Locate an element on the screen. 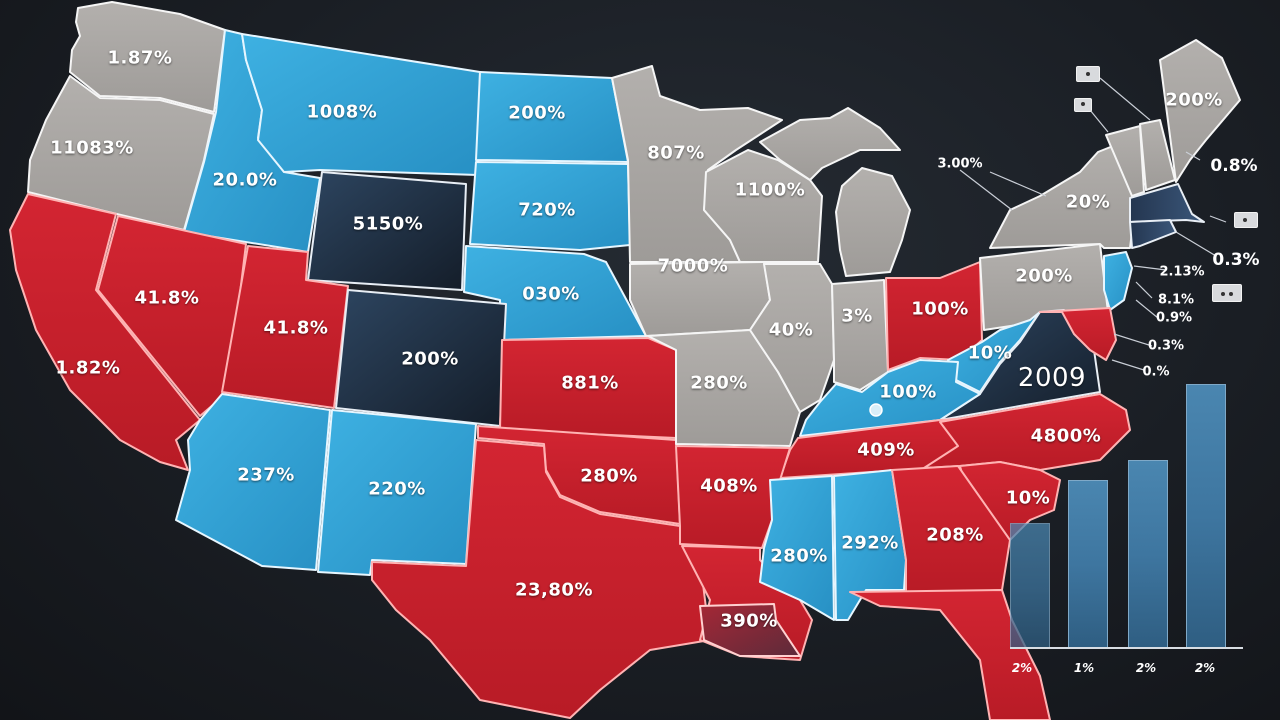 The image size is (1280, 720). callout-mid-atlantic-2: 8.1% is located at coordinates (1176, 300).